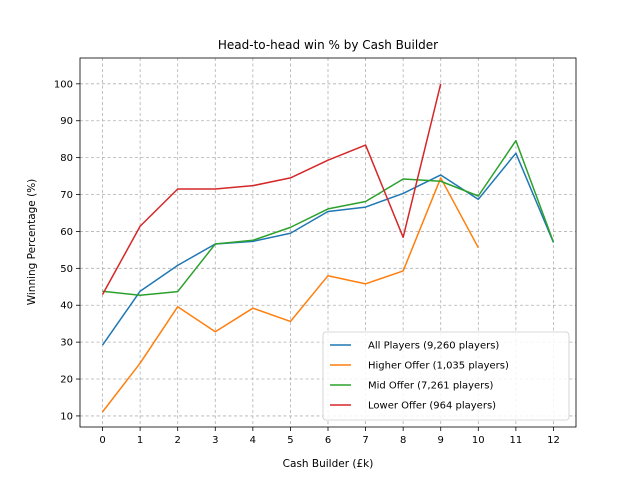  Describe the element at coordinates (215, 440) in the screenshot. I see `x-tick-label: 3` at that location.